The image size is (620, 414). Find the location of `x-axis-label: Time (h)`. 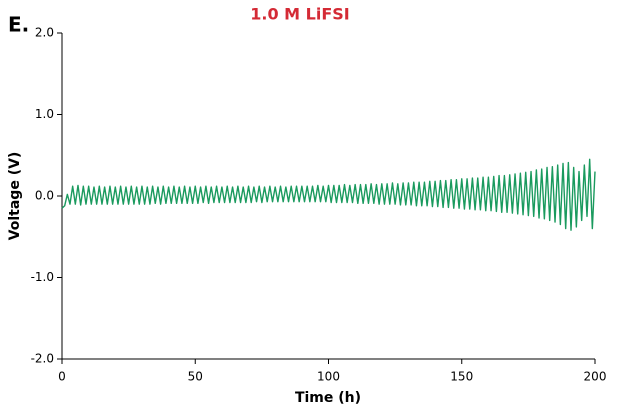

x-axis-label: Time (h) is located at coordinates (328, 398).